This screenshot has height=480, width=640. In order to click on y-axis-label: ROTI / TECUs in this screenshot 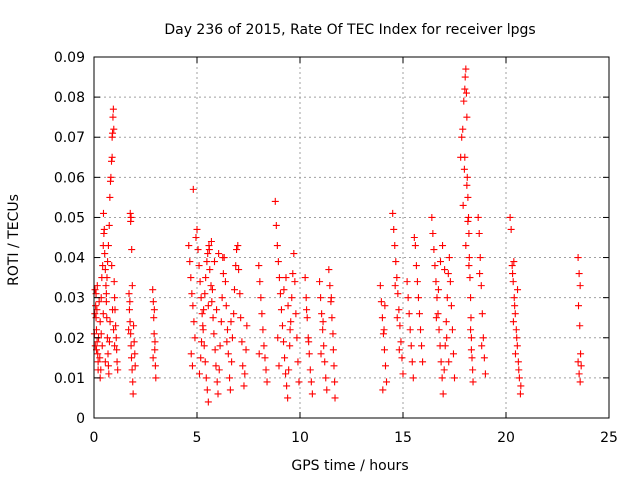, I will do `click(14, 240)`.